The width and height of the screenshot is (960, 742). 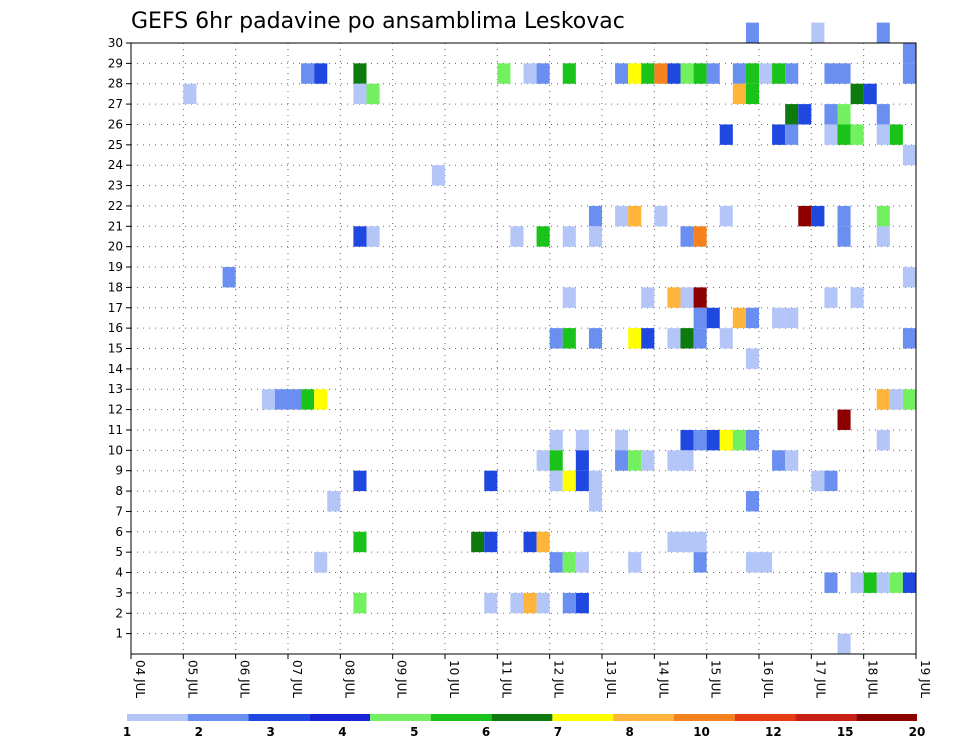 I want to click on x-tick-label: 10 JUL, so click(x=454, y=679).